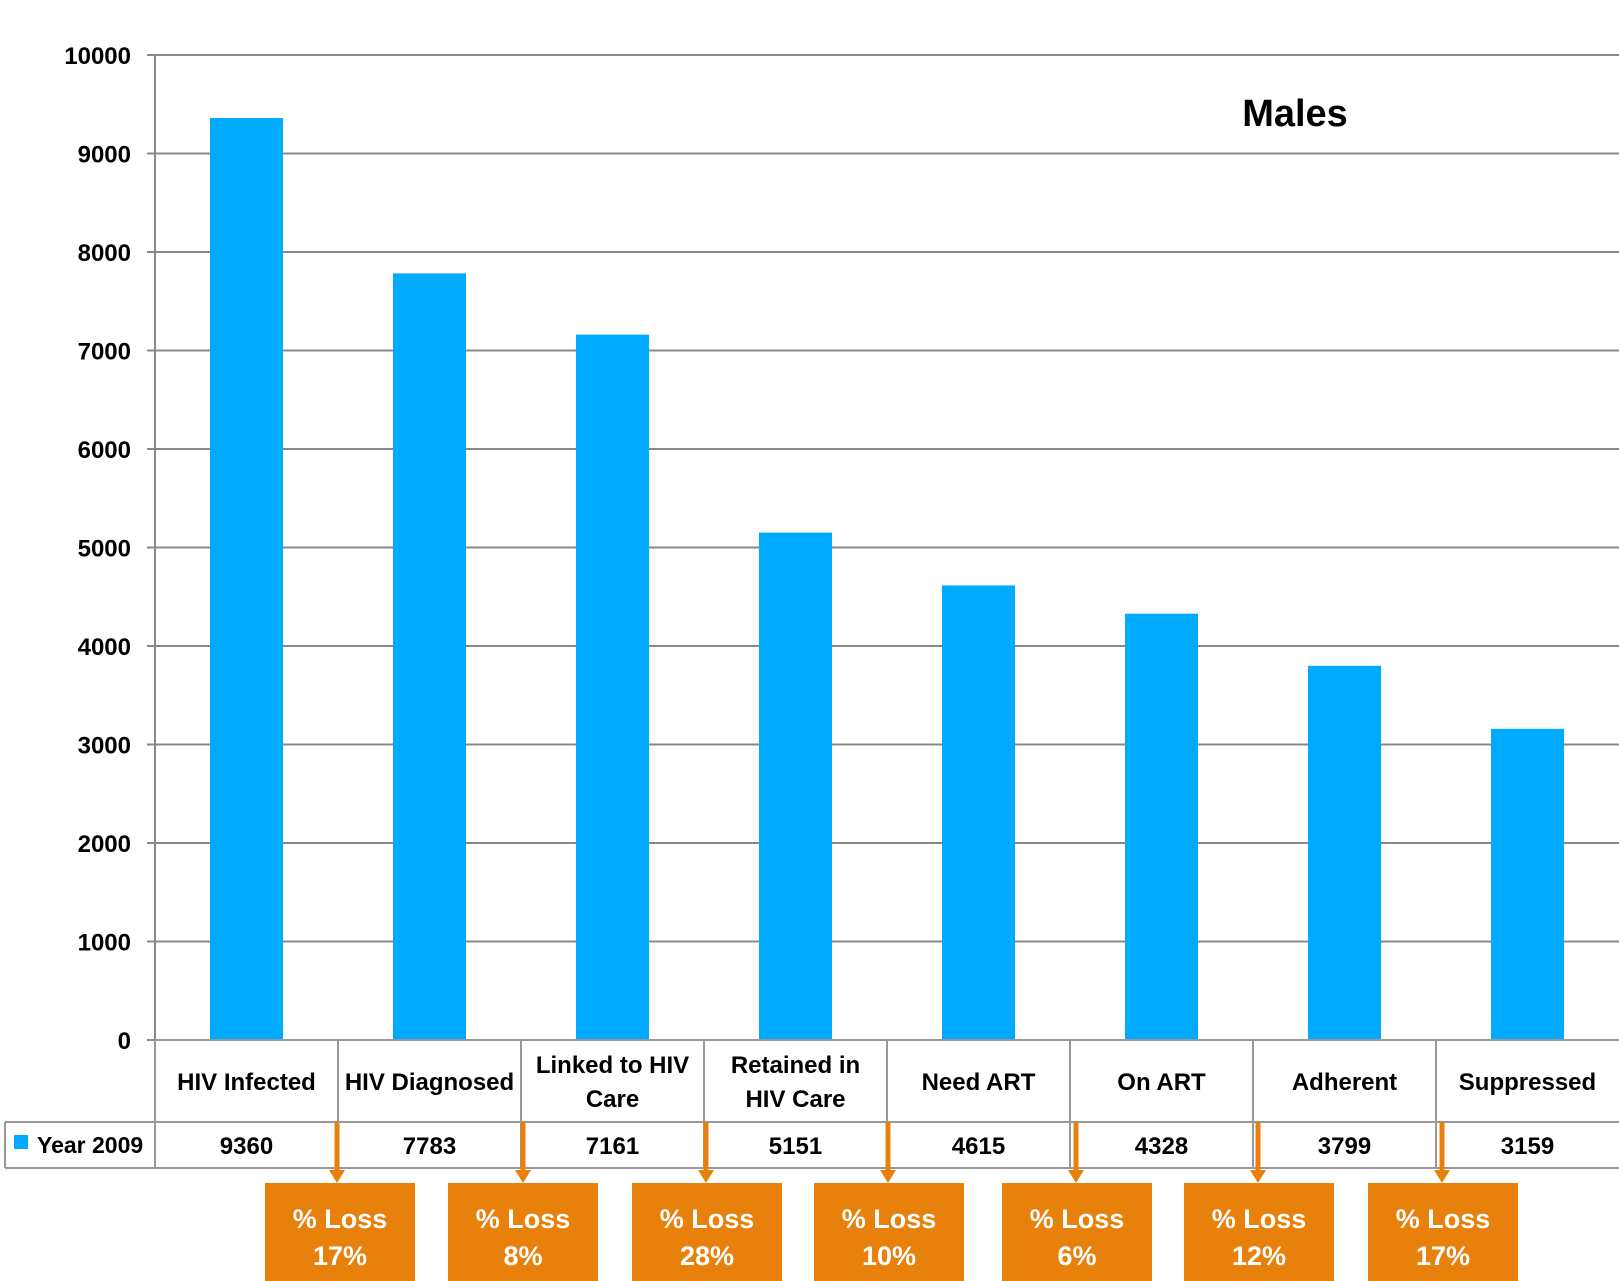 This screenshot has width=1619, height=1281. Describe the element at coordinates (1161, 1082) in the screenshot. I see `x-tick-label: On ART` at that location.